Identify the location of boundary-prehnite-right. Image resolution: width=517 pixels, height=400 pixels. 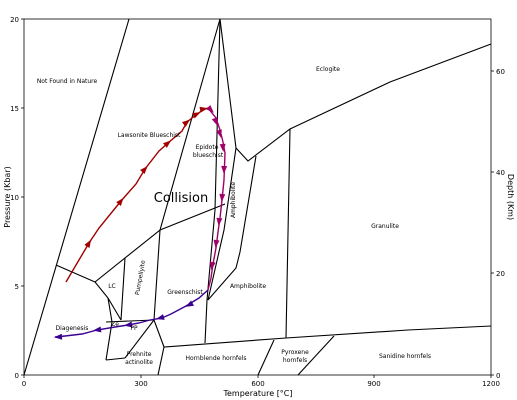
(161, 361).